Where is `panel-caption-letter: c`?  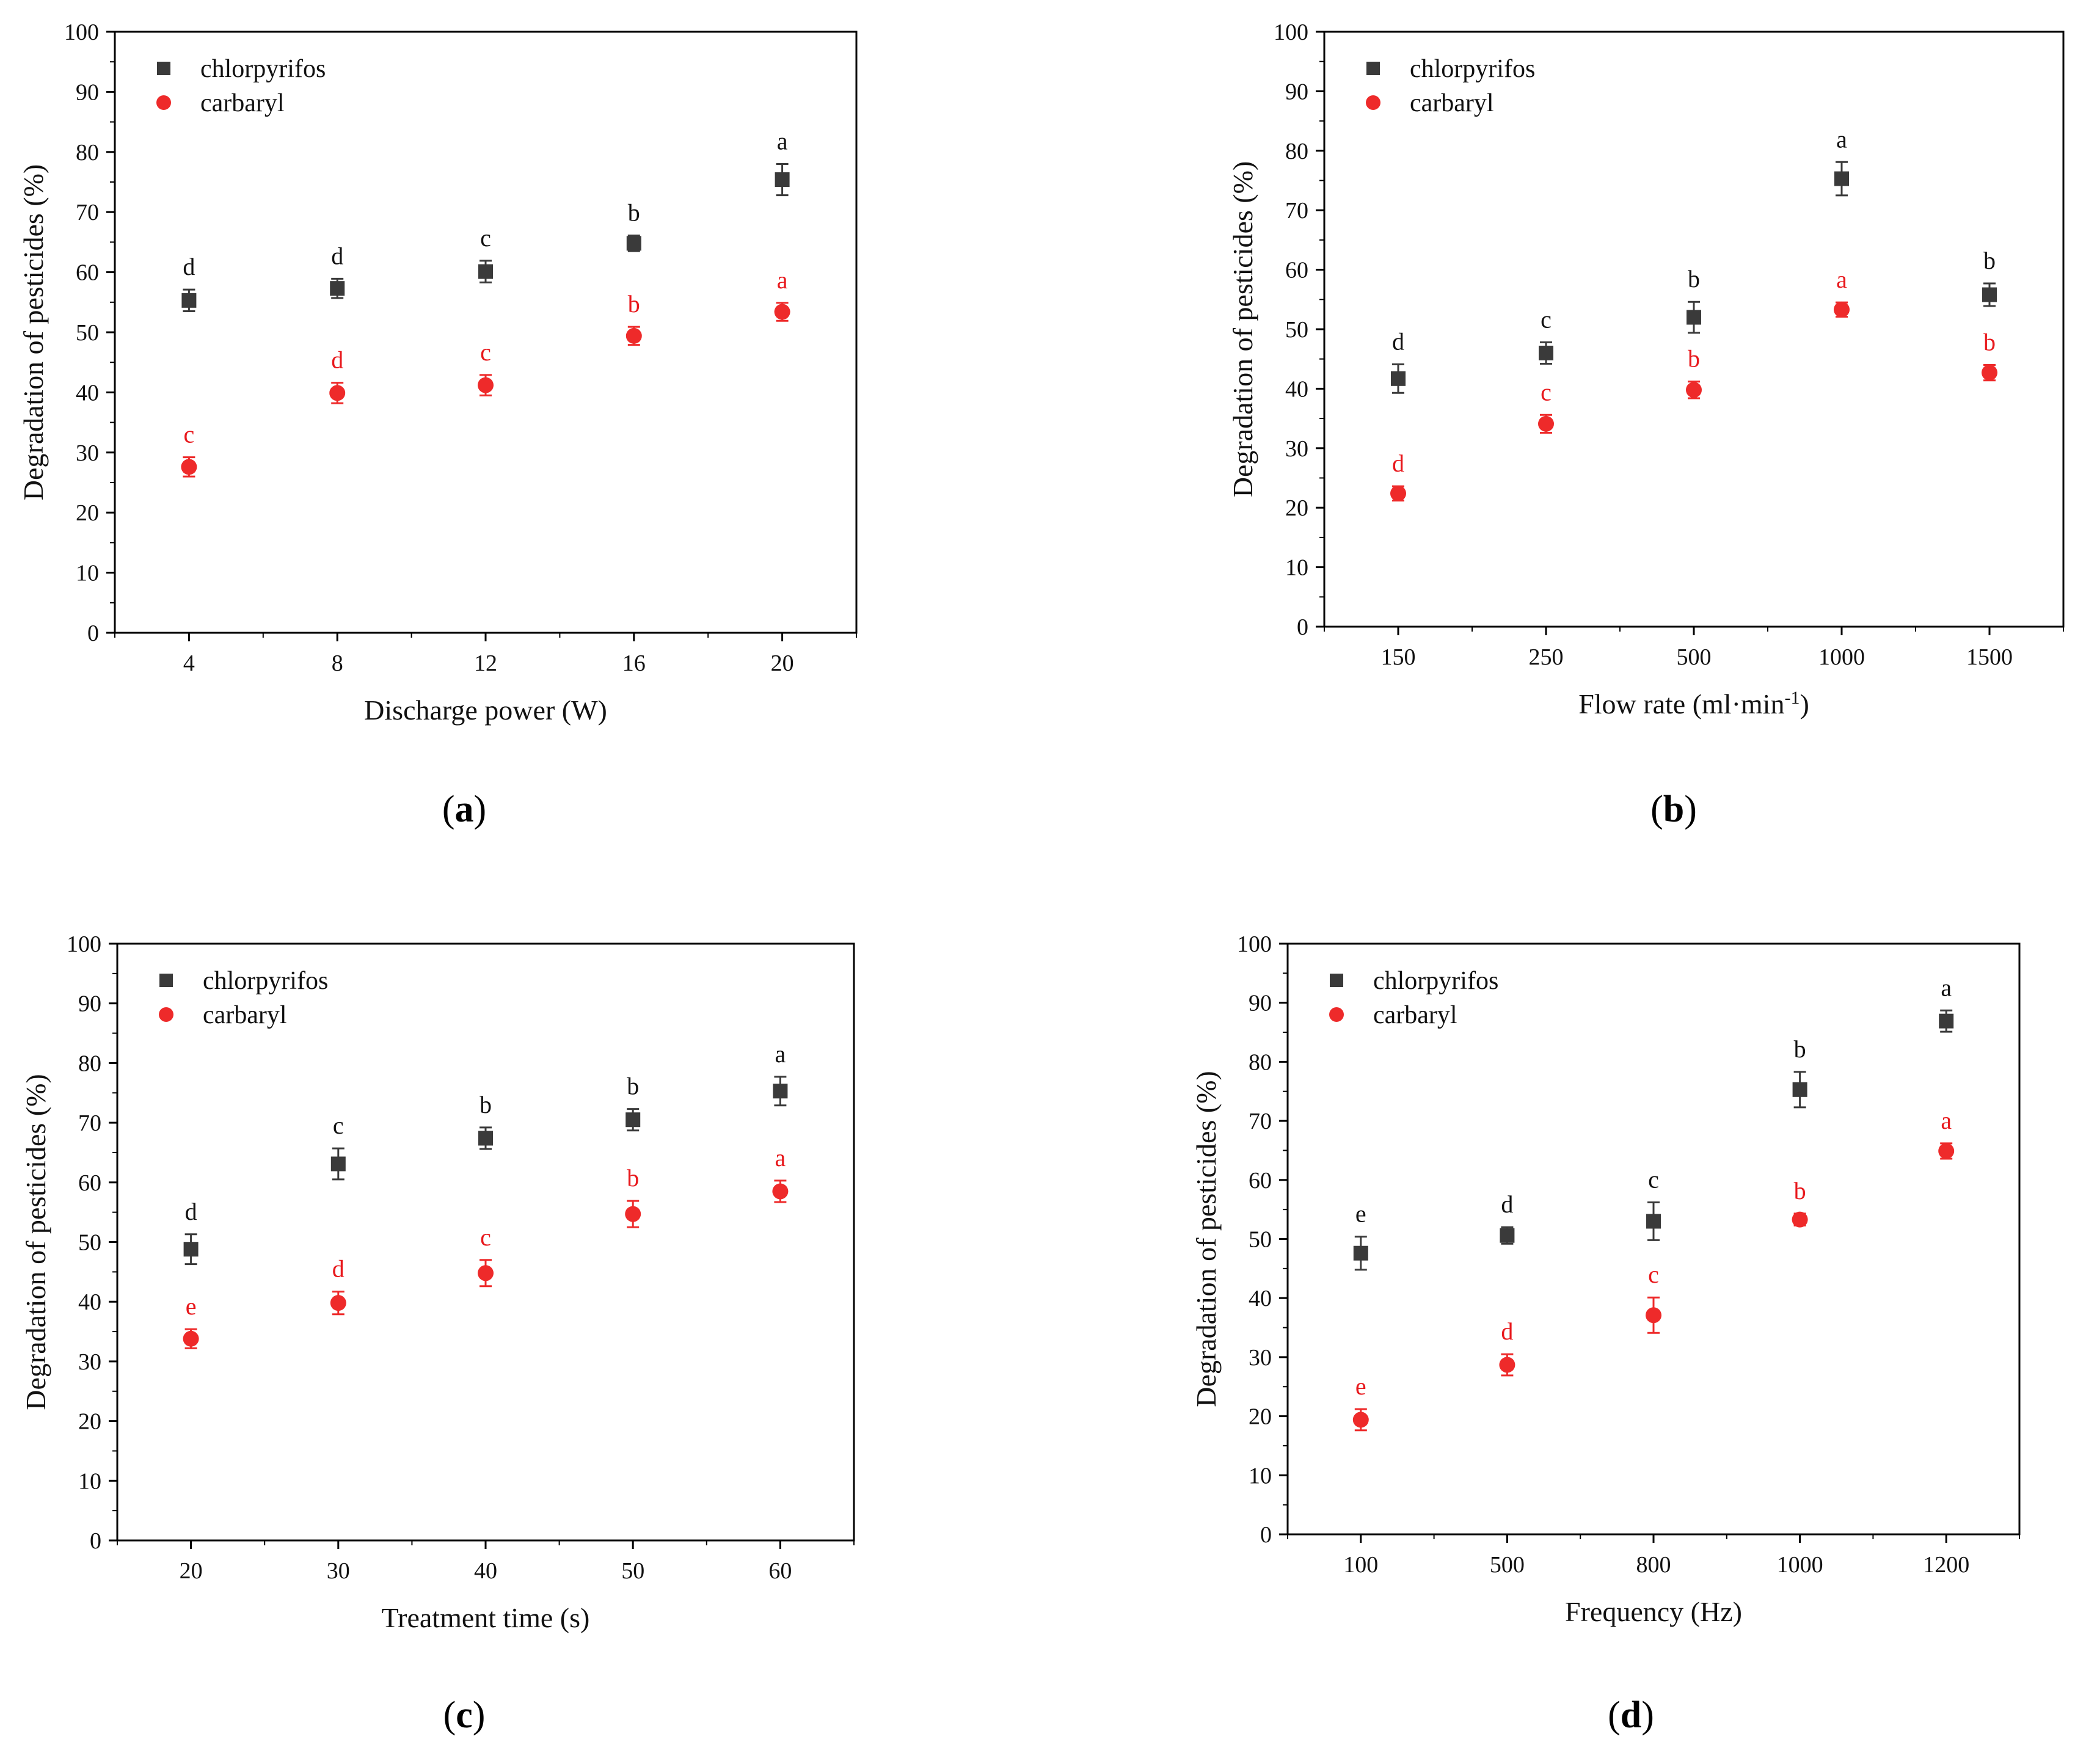
panel-caption-letter: c is located at coordinates (464, 1715).